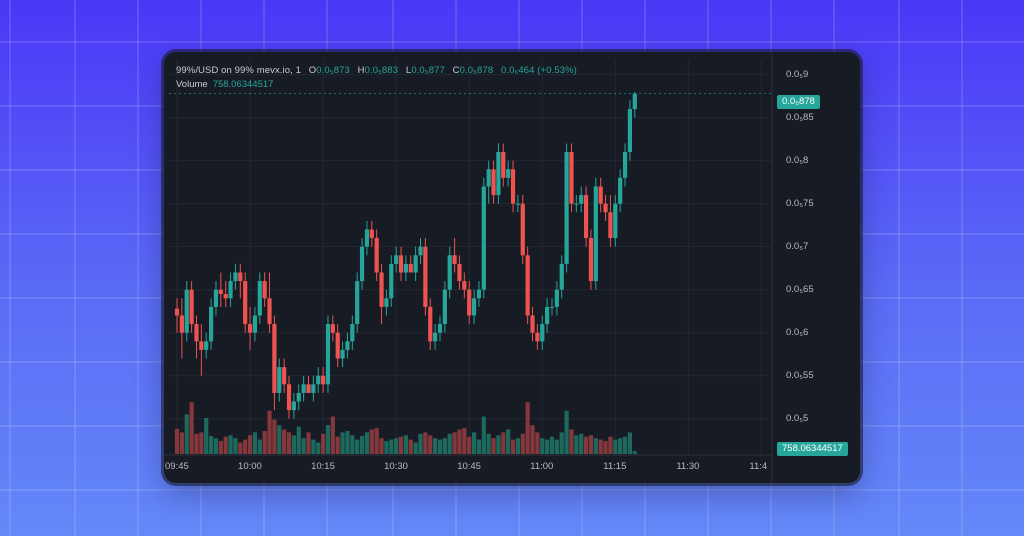 The image size is (1024, 536). I want to click on x-tick-label: 09:45, so click(177, 466).